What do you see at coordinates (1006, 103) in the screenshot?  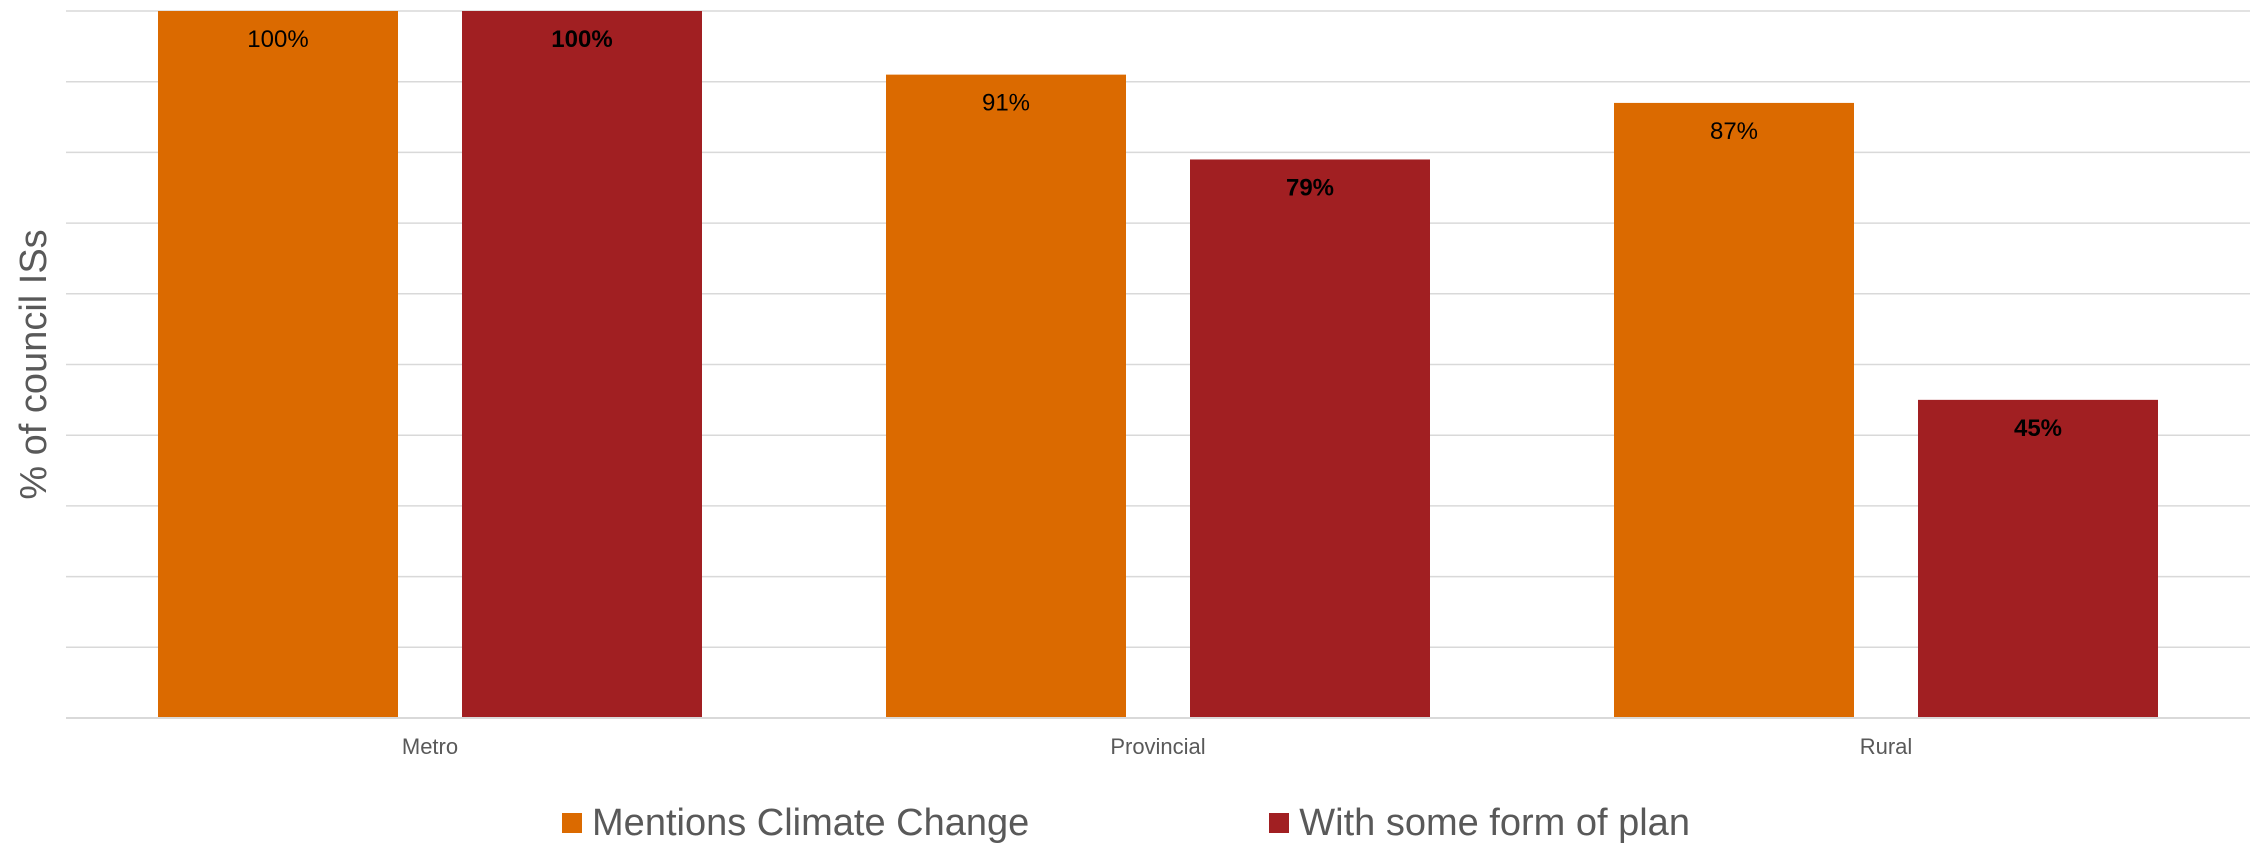 I see `data-label: 91%` at bounding box center [1006, 103].